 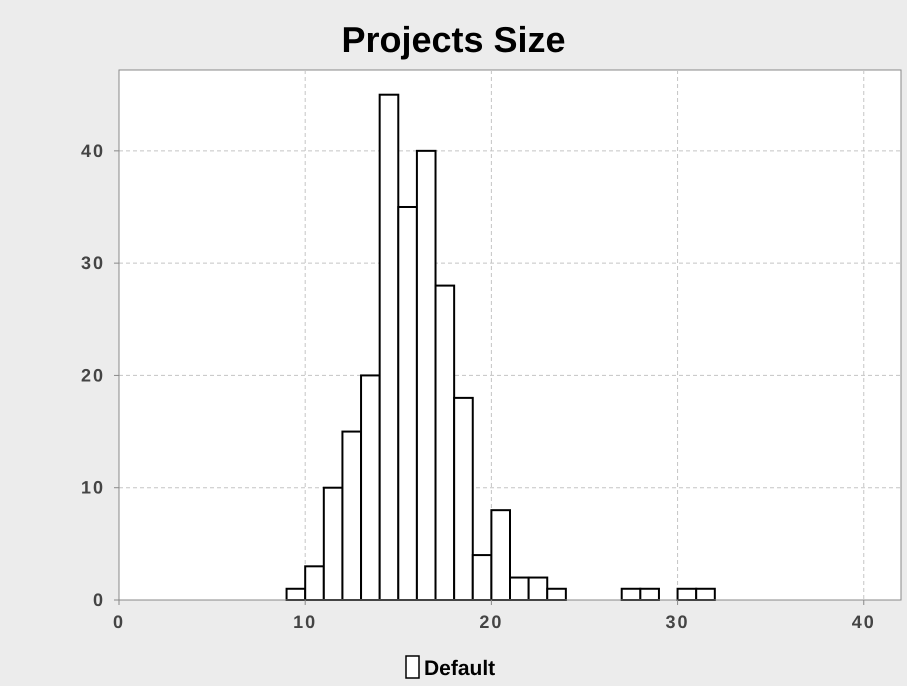 What do you see at coordinates (491, 622) in the screenshot?
I see `x-tick-label: 20` at bounding box center [491, 622].